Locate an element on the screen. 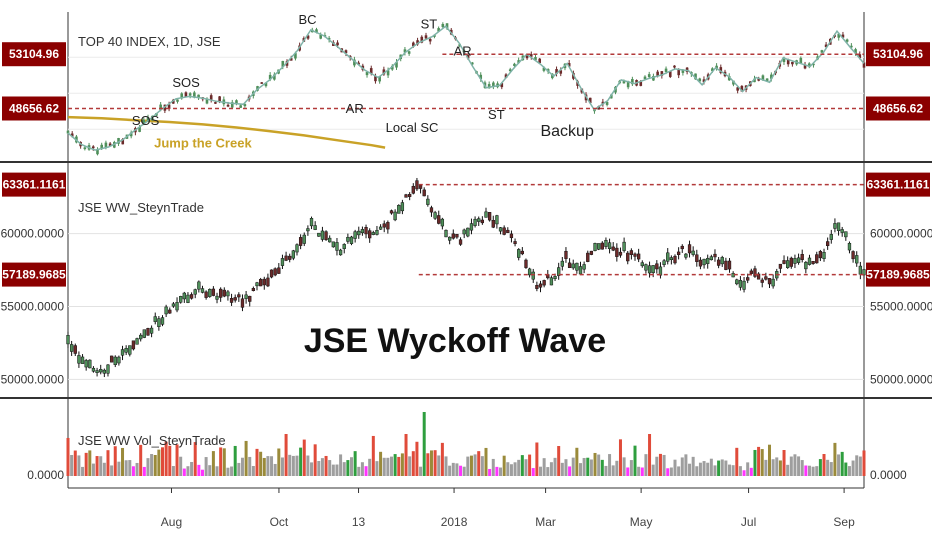  mid-level-badge-left-1: 57189.9685 is located at coordinates (34, 275).